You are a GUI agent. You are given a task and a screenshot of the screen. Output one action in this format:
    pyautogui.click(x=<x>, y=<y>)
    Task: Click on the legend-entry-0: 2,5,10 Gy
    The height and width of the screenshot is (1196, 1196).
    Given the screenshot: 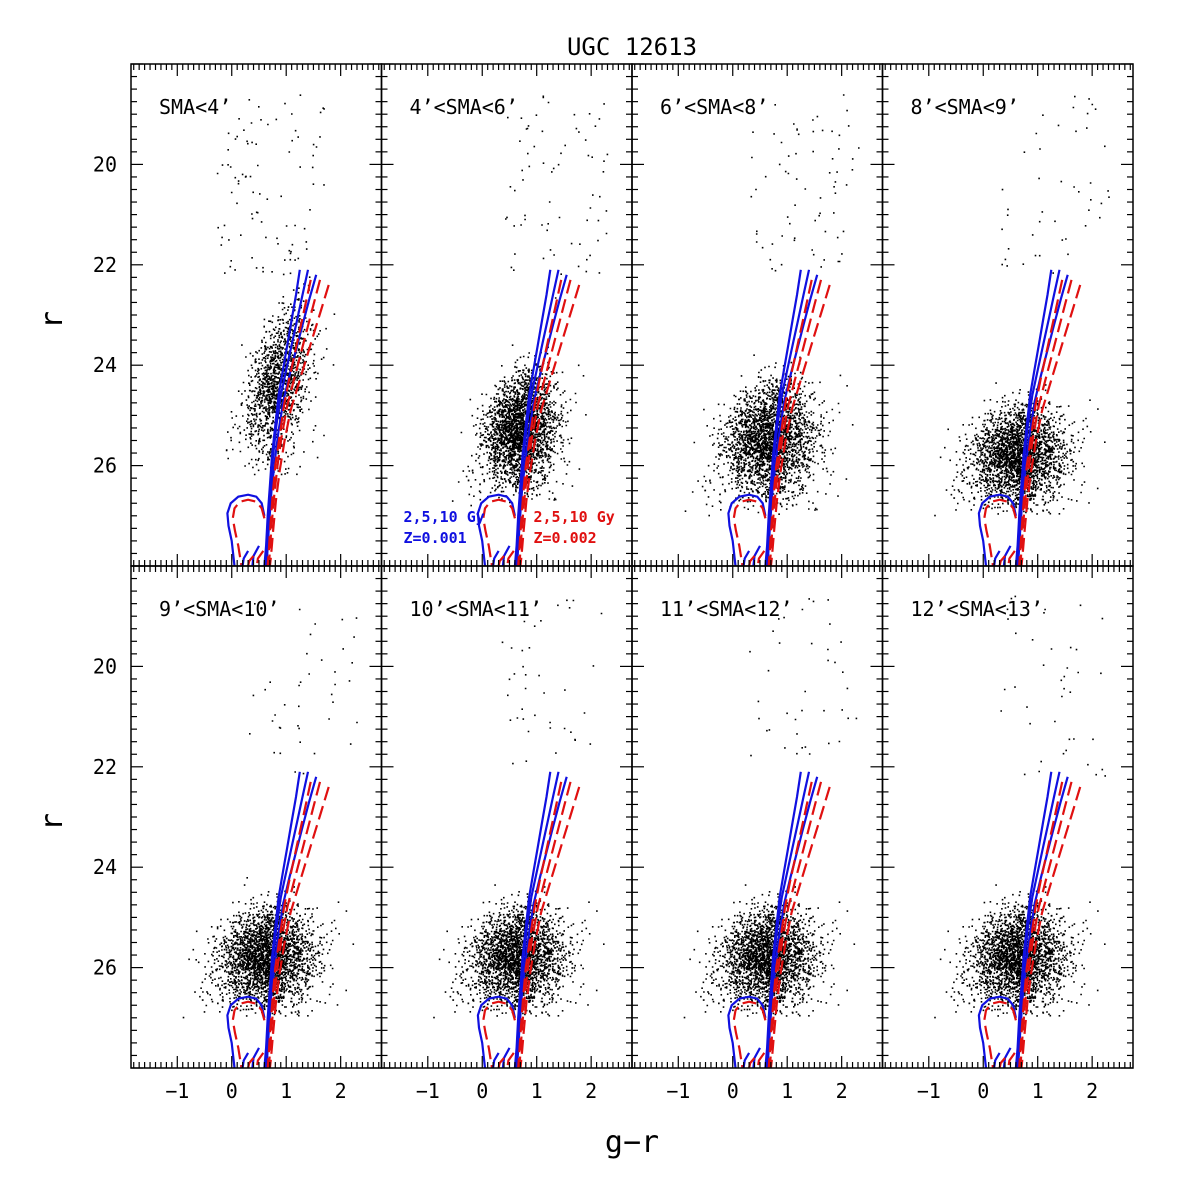 What is the action you would take?
    pyautogui.click(x=444, y=517)
    